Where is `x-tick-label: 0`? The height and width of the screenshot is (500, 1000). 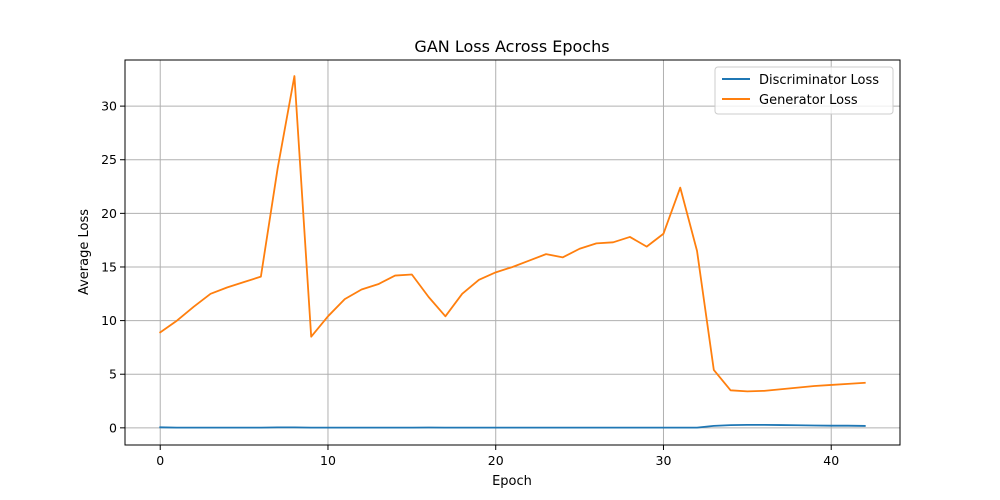 x-tick-label: 0 is located at coordinates (160, 460).